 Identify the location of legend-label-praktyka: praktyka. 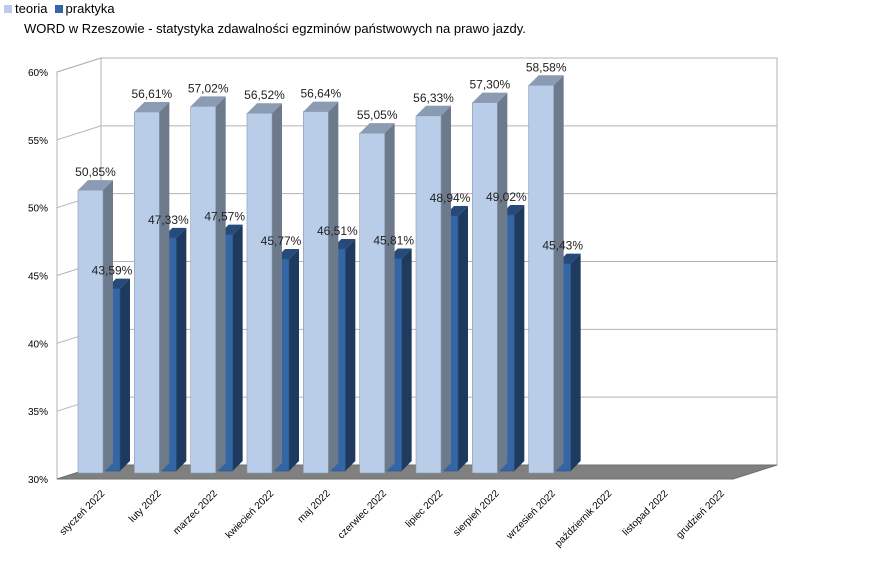
(90, 8).